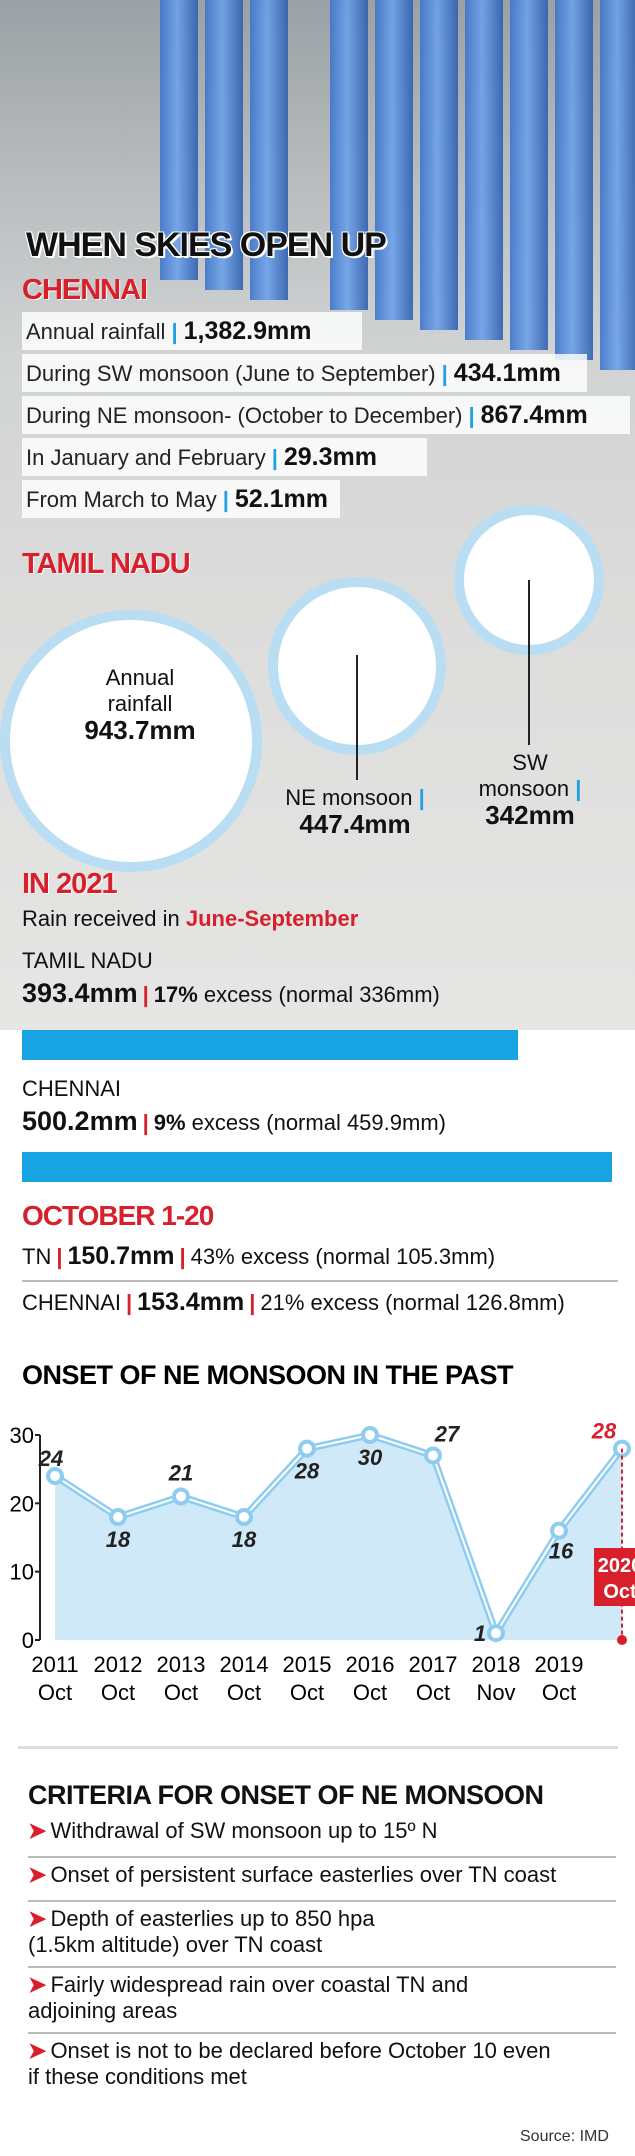 The height and width of the screenshot is (2156, 635). I want to click on y-tick-label: 0, so click(28, 1640).